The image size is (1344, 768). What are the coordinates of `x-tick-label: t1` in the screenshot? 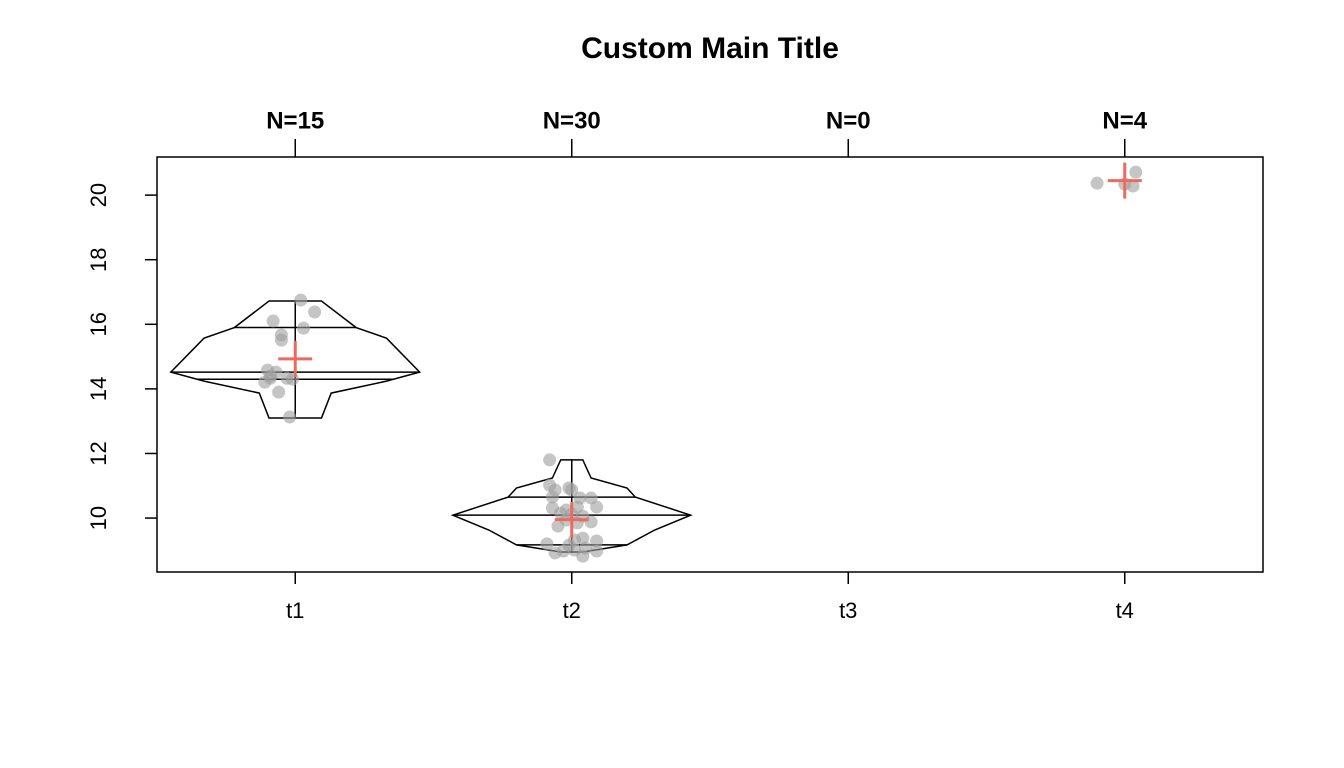 It's located at (295, 610).